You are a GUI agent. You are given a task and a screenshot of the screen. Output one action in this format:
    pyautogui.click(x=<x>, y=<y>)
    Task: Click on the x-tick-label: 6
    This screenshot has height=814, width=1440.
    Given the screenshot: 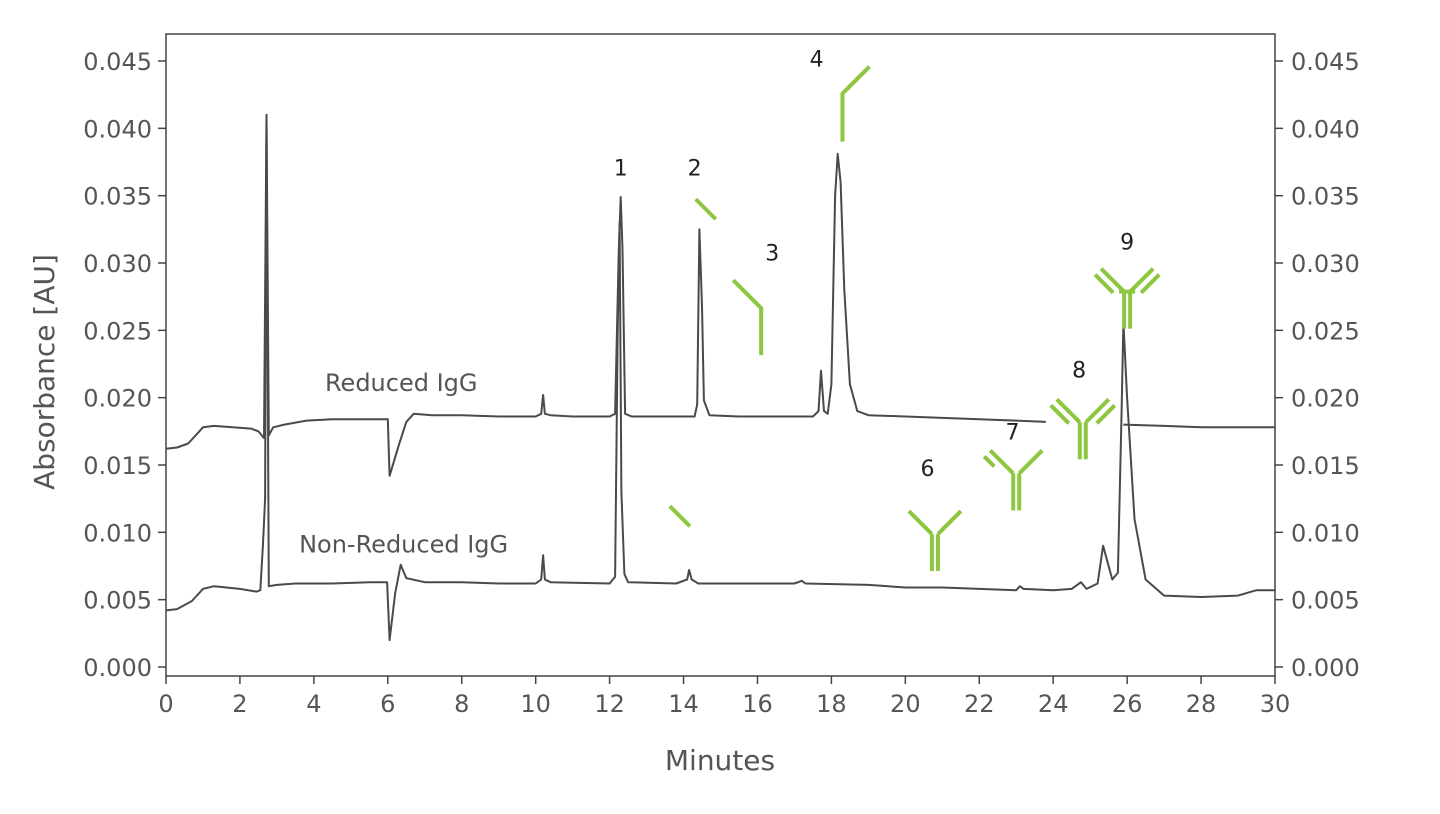 What is the action you would take?
    pyautogui.click(x=387, y=704)
    